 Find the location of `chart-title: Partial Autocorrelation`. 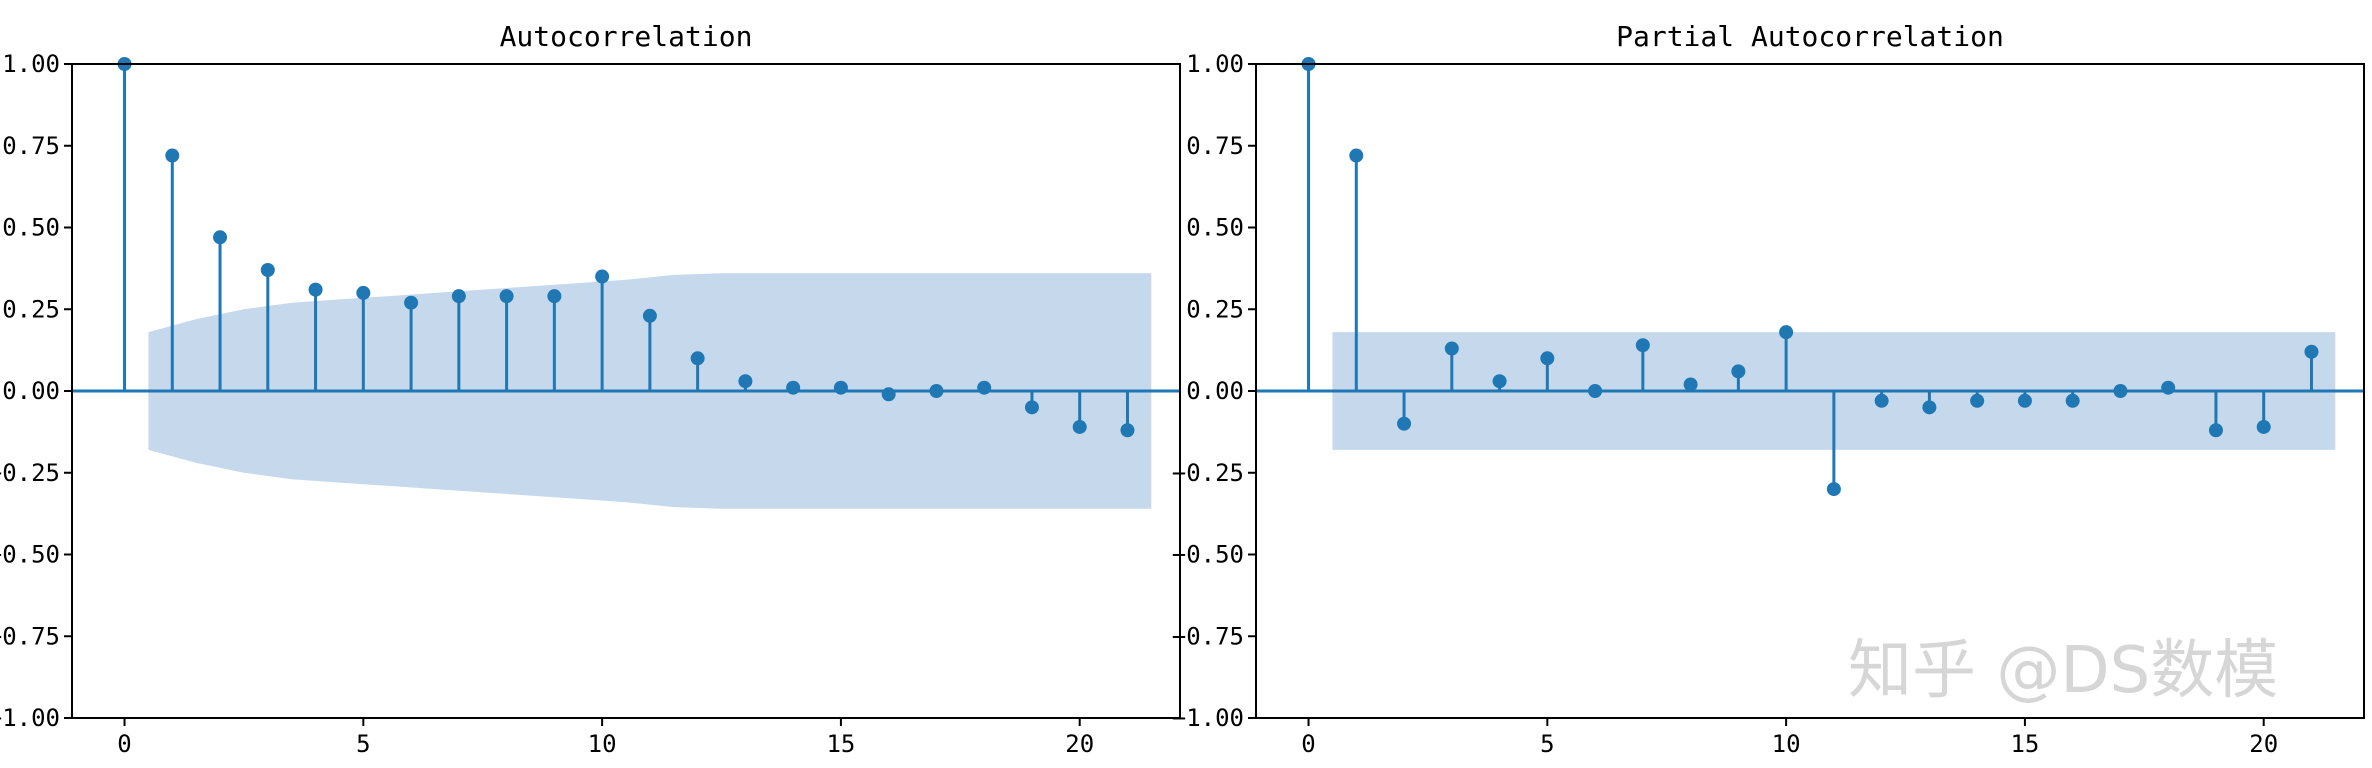

chart-title: Partial Autocorrelation is located at coordinates (1810, 36).